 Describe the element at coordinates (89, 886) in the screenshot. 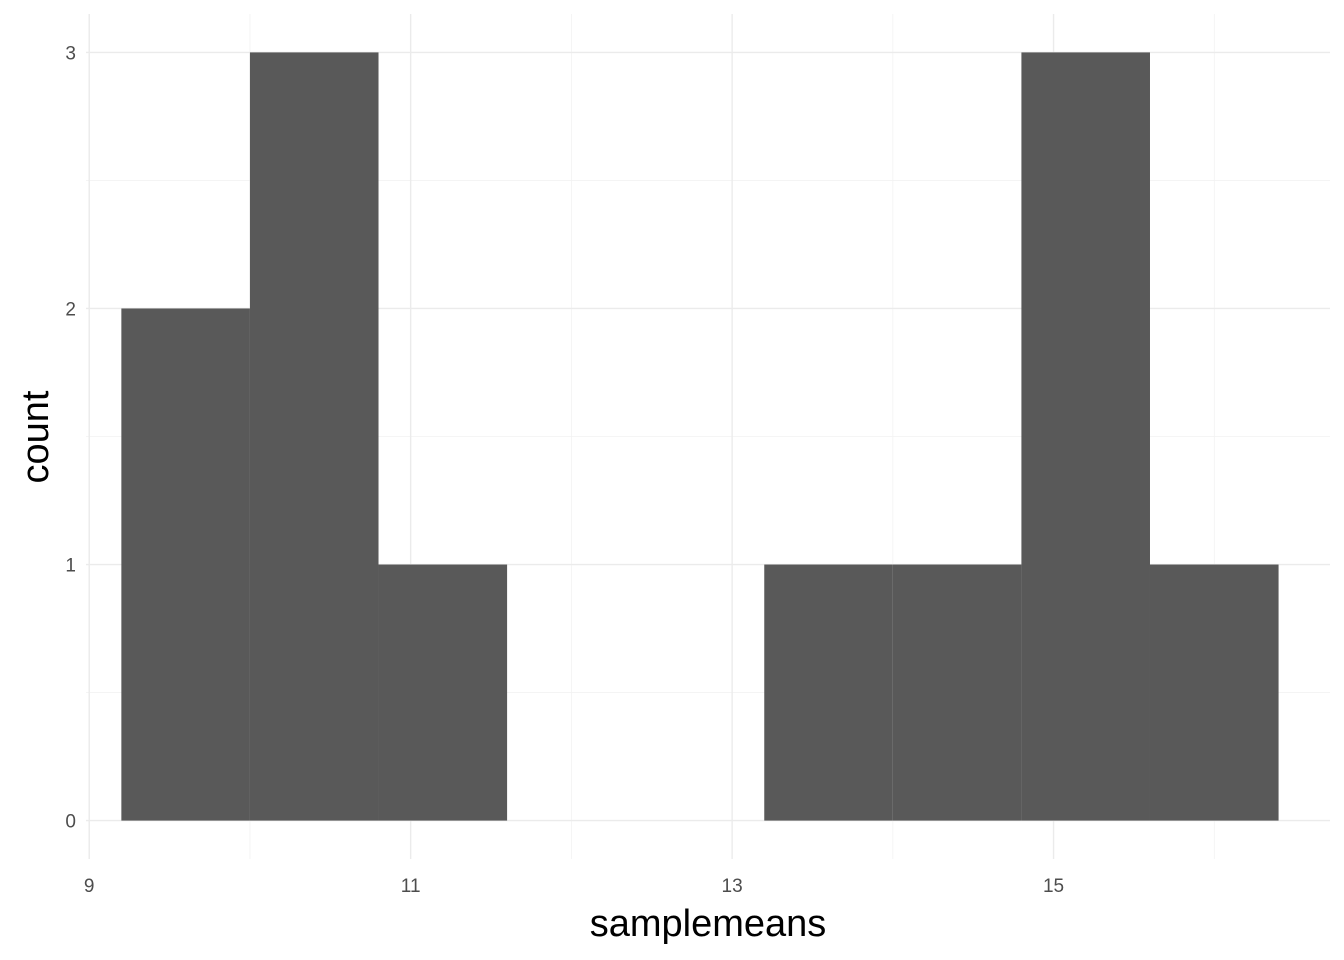

I see `x-tick-label: 9` at that location.